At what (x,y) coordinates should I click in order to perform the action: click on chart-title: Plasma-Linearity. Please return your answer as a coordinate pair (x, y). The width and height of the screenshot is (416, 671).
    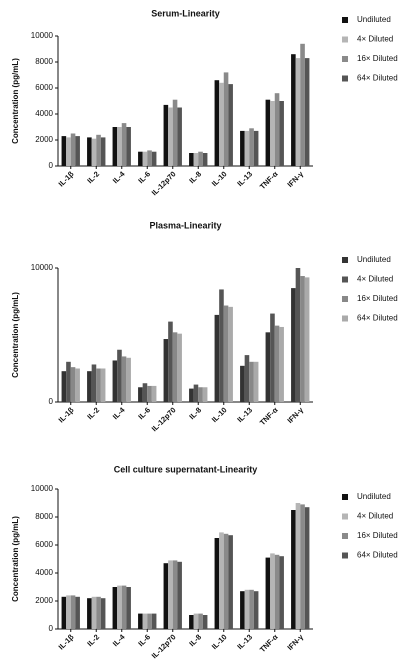
    Looking at the image, I should click on (185, 225).